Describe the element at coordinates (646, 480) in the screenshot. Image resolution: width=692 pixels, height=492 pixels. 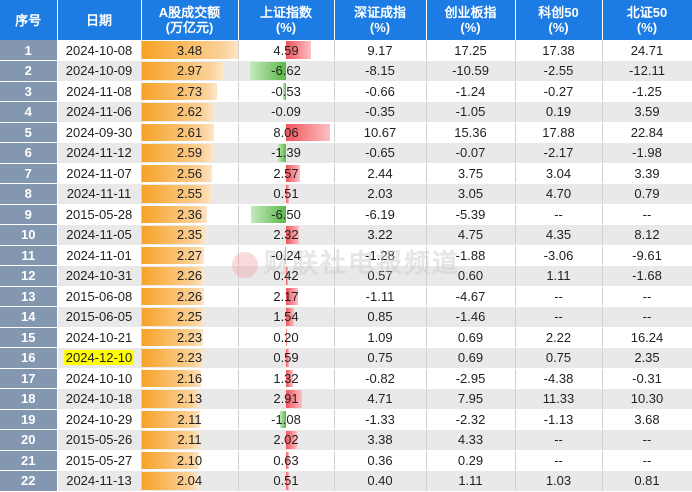
I see `cell-bse50-value: 0.81` at that location.